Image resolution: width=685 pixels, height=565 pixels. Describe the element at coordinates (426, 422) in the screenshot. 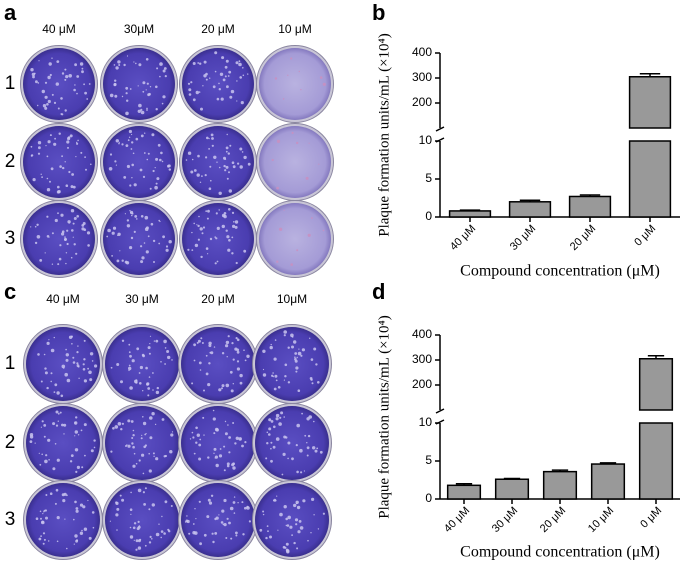

I see `y-tick-label: 10` at that location.